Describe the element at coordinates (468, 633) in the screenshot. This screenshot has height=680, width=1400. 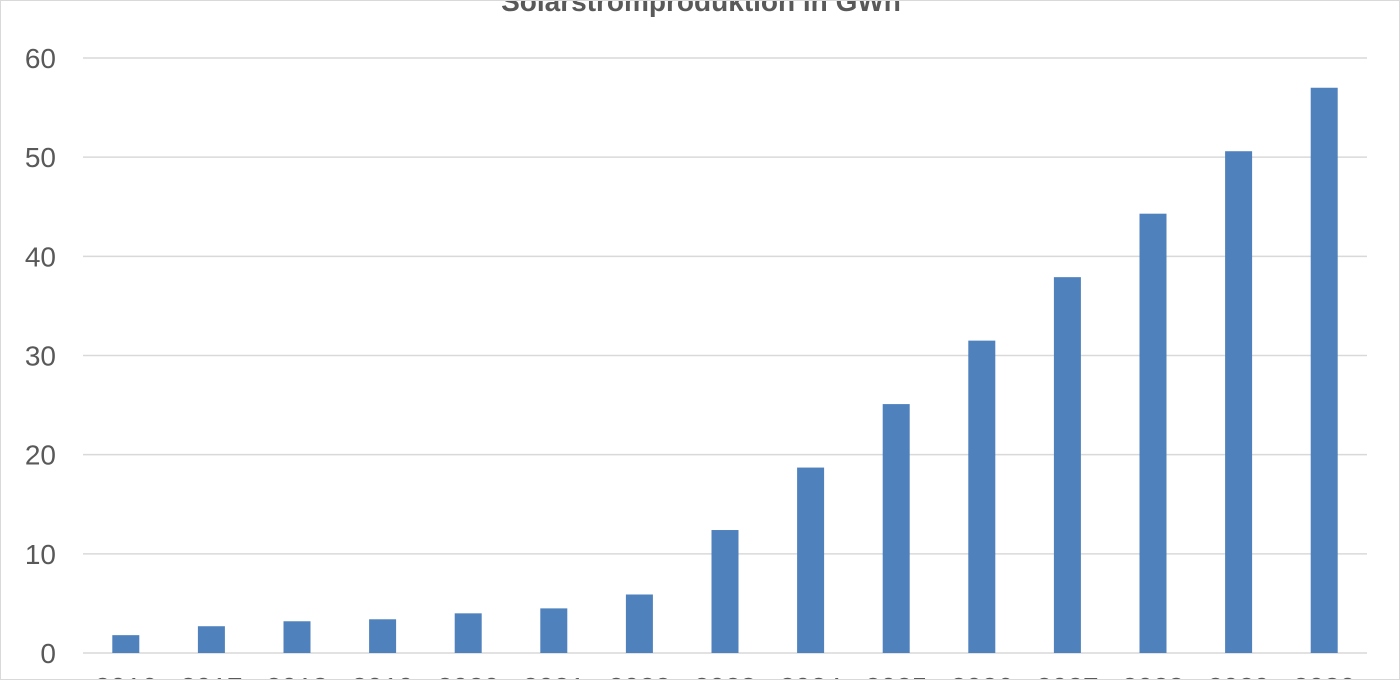
I see `bar-2020` at that location.